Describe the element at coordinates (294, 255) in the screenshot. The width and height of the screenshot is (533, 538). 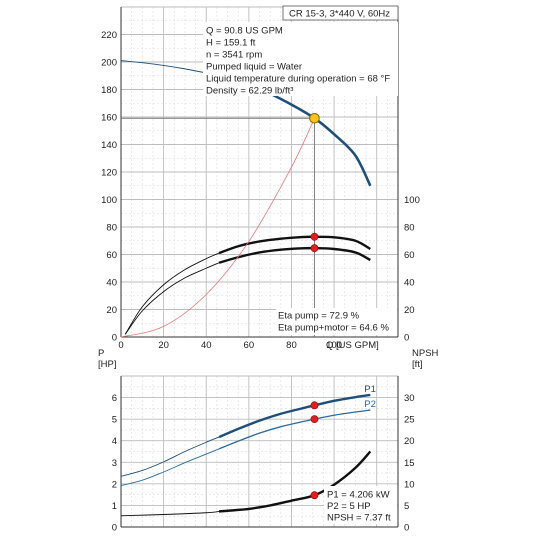
I see `series-line-eta-pump-motor` at that location.